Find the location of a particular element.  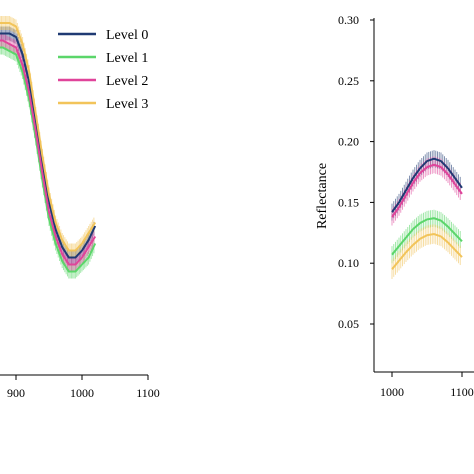

right-y-tick-label: 0.05 is located at coordinates (348, 324).